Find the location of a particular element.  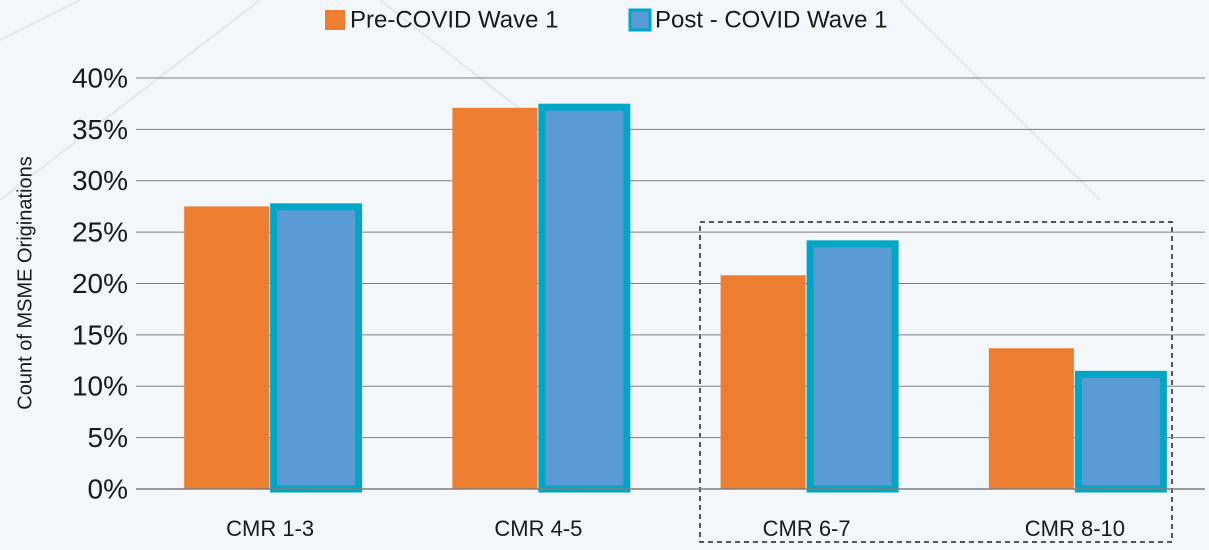

x-tick-label: CMR 8-10 is located at coordinates (1075, 528).